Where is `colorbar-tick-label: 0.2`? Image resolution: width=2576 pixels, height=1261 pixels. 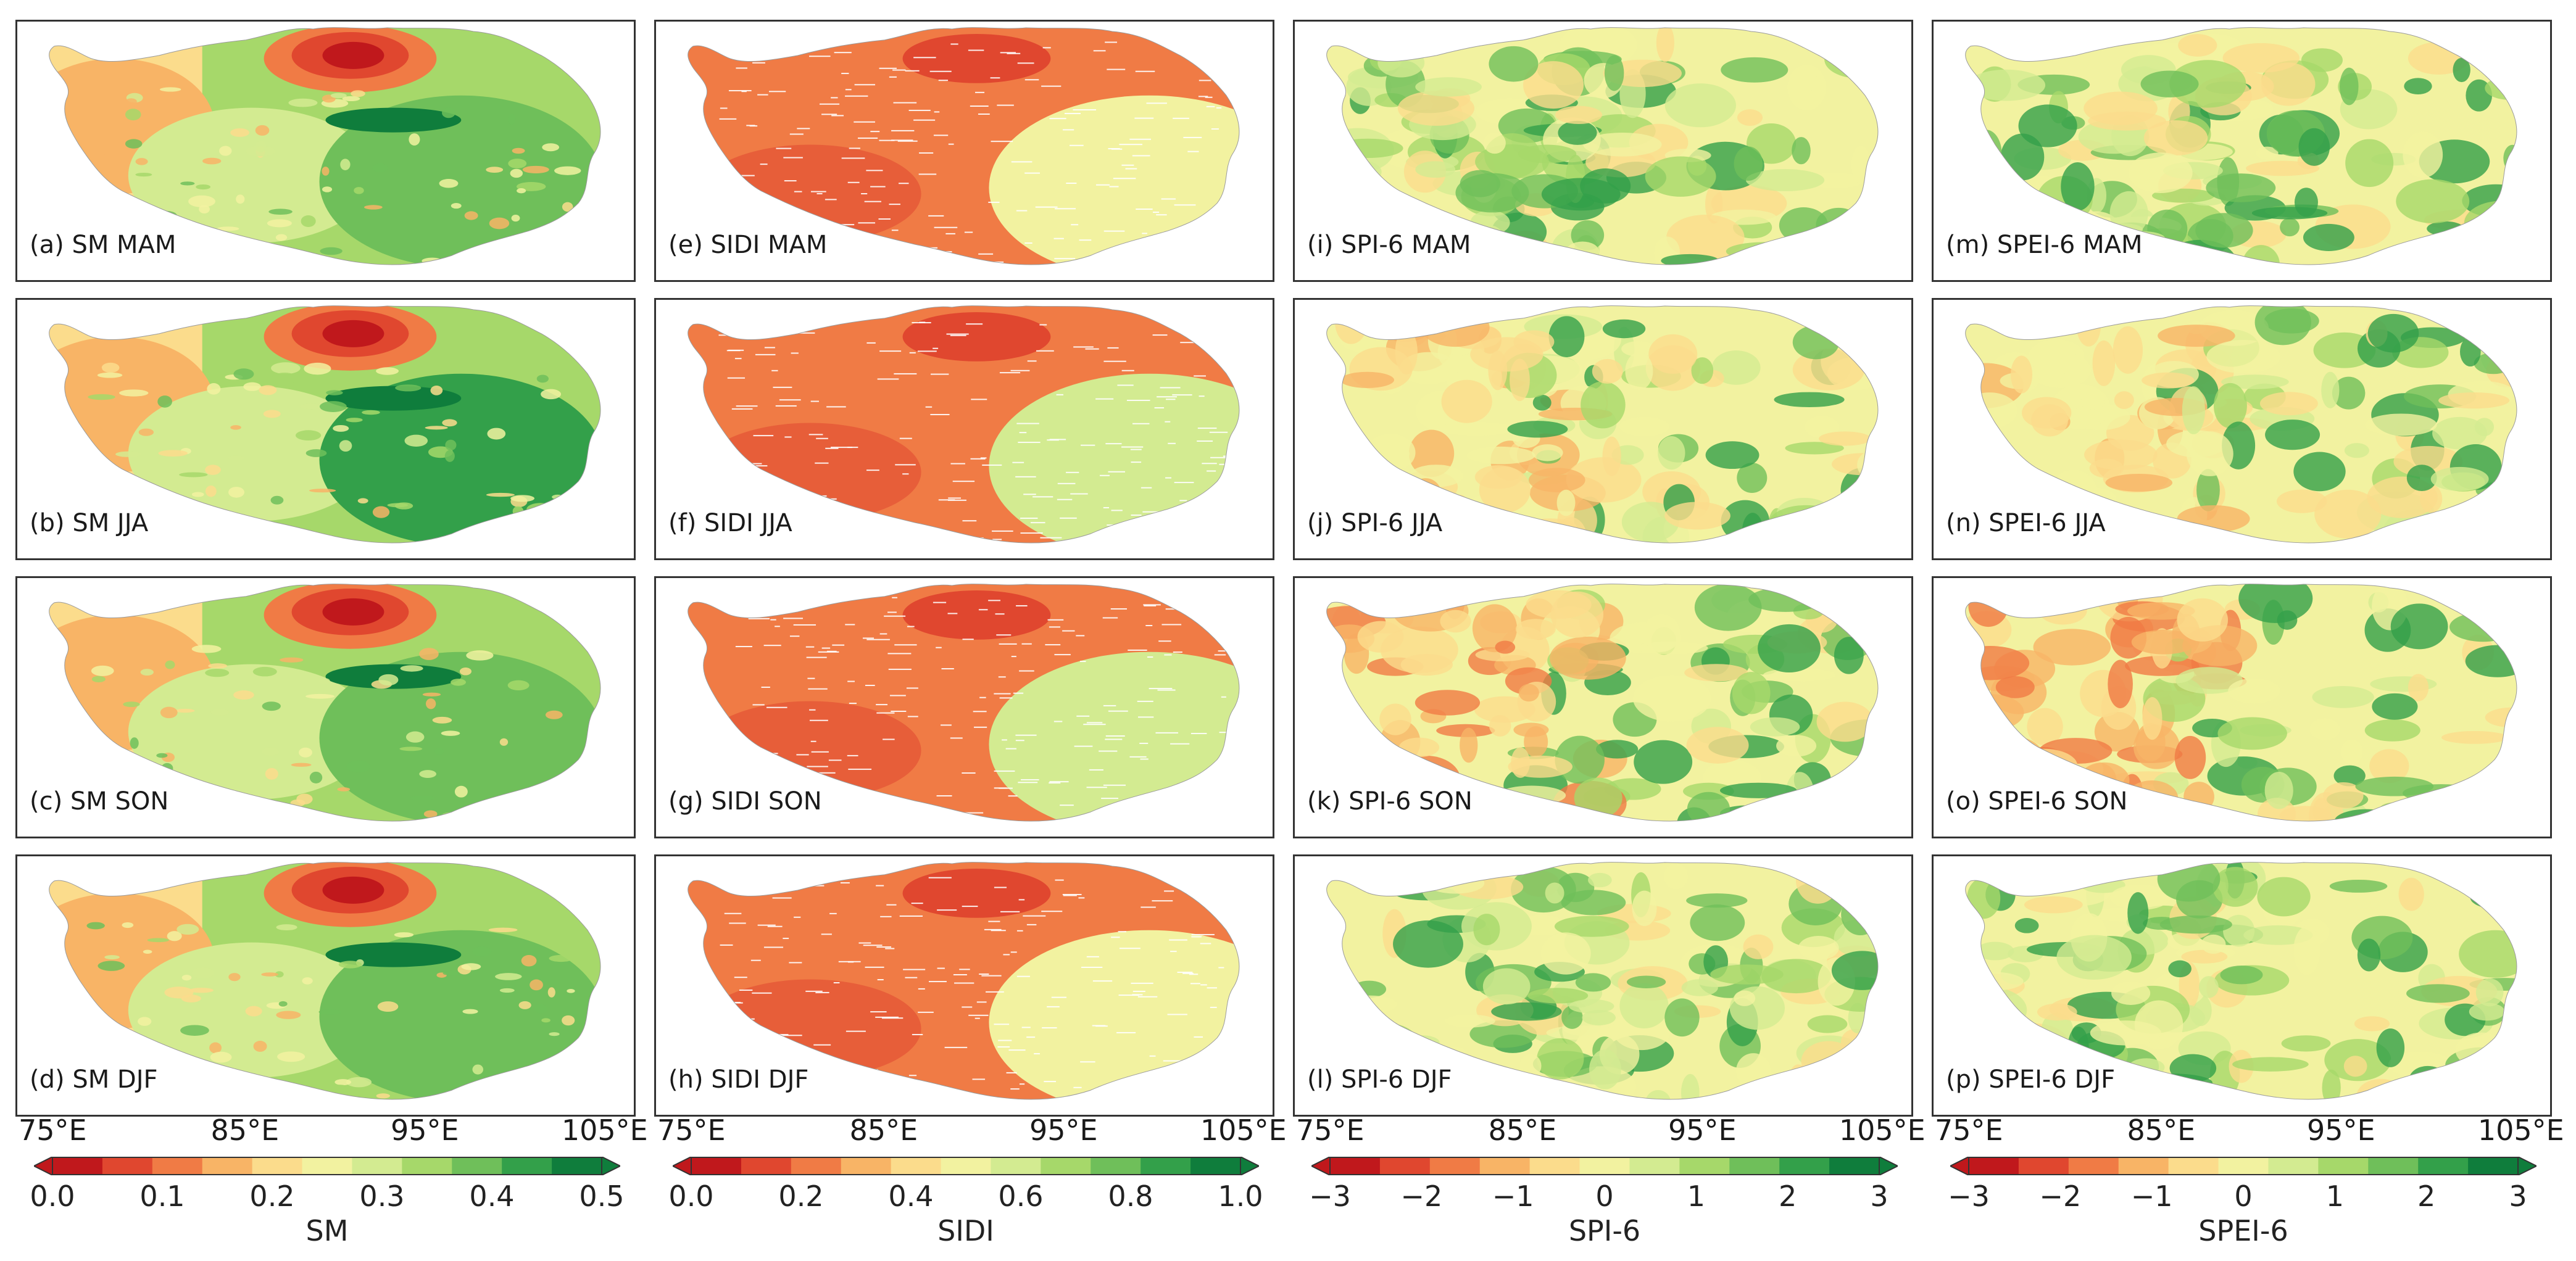
colorbar-tick-label: 0.2 is located at coordinates (801, 1196).